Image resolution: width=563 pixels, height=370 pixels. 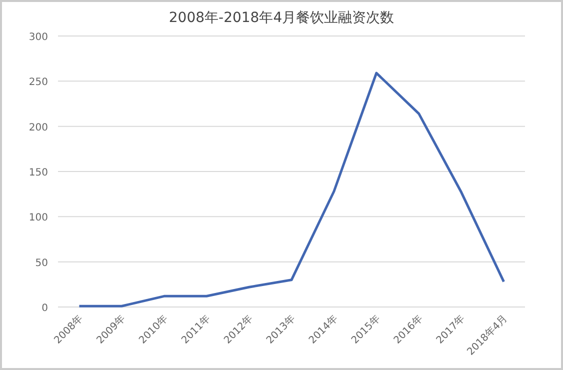 I want to click on y-tick-label: 200, so click(x=38, y=128).